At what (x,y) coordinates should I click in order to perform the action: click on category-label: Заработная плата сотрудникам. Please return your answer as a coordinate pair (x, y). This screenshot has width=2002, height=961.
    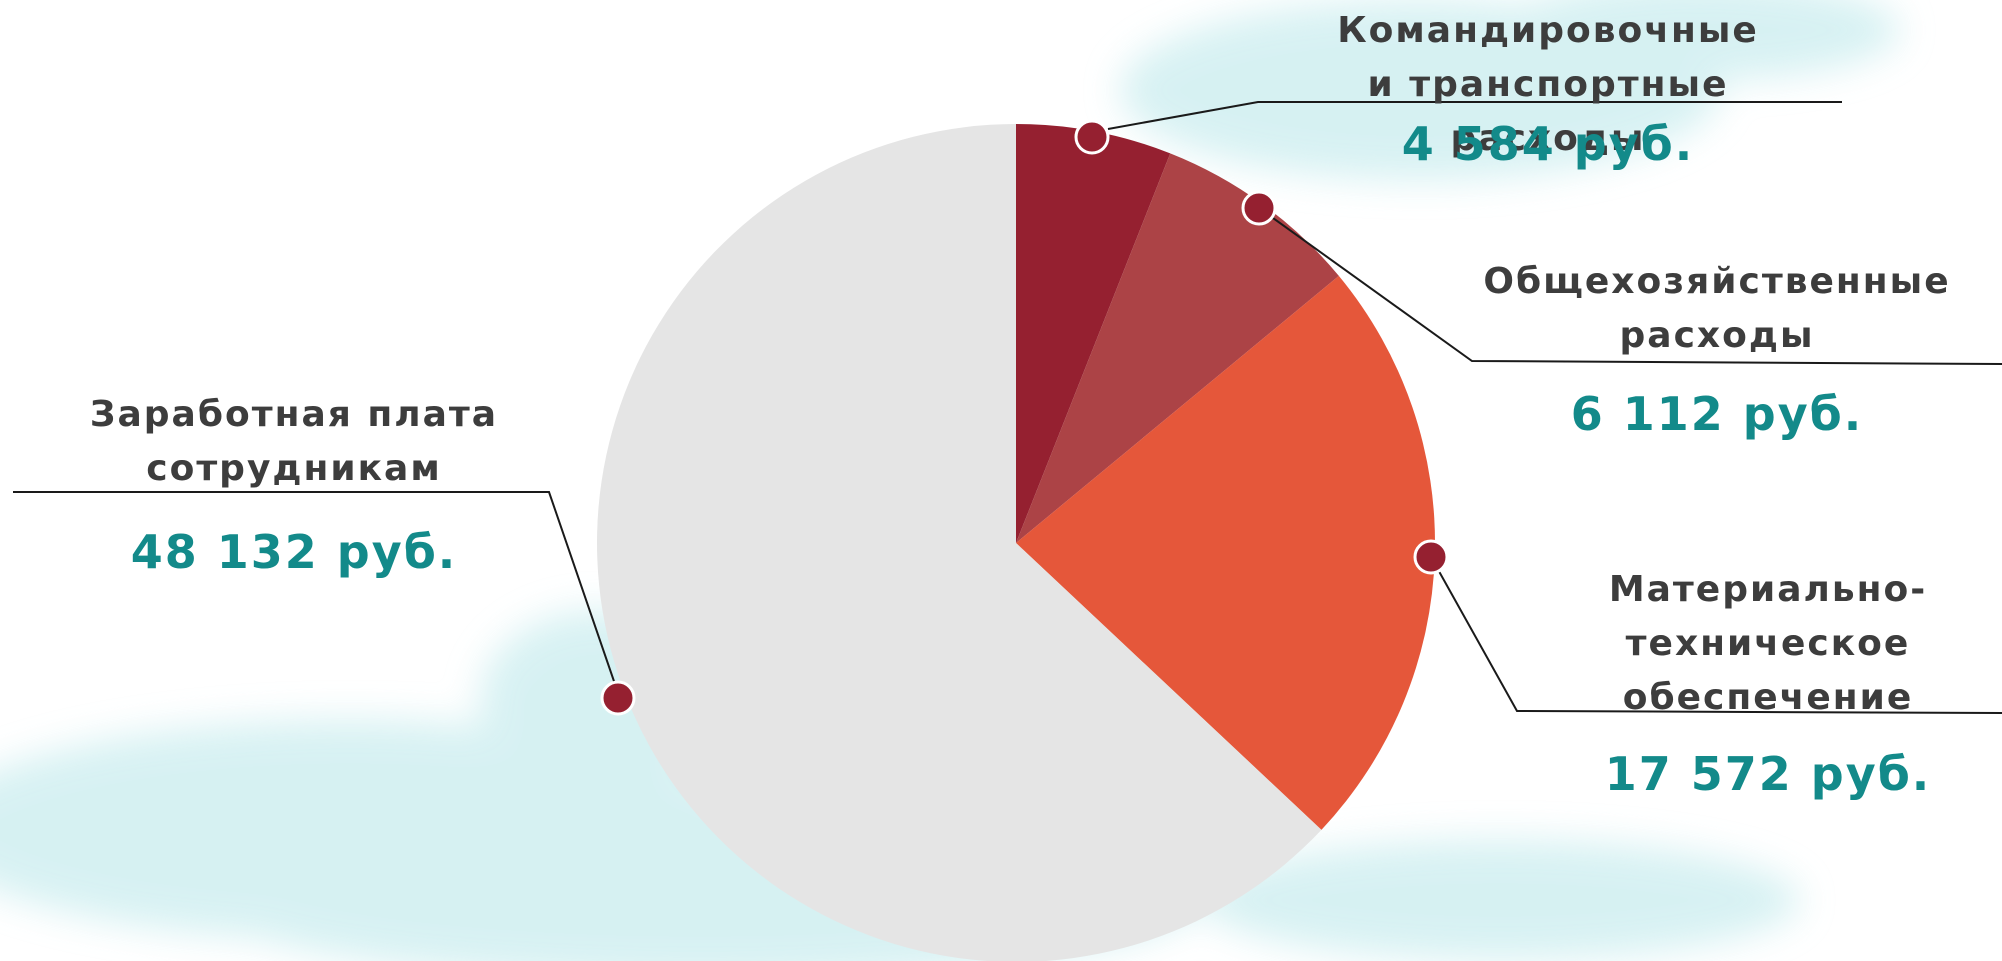
    Looking at the image, I should click on (294, 441).